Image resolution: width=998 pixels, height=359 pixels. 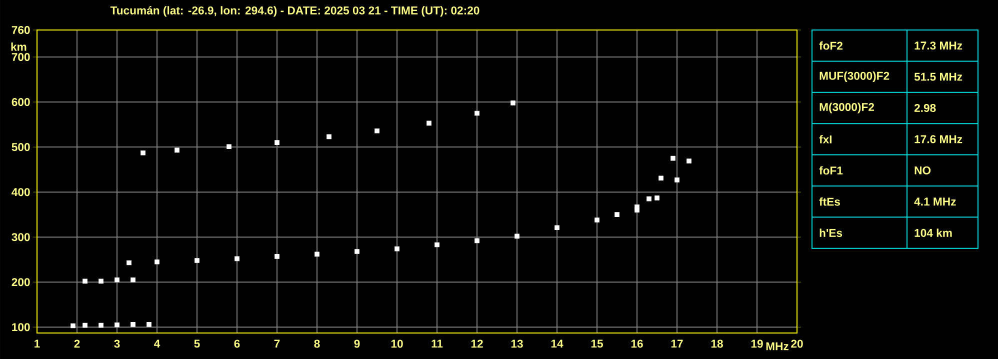 I want to click on y-tick-label: 100, so click(x=21, y=327).